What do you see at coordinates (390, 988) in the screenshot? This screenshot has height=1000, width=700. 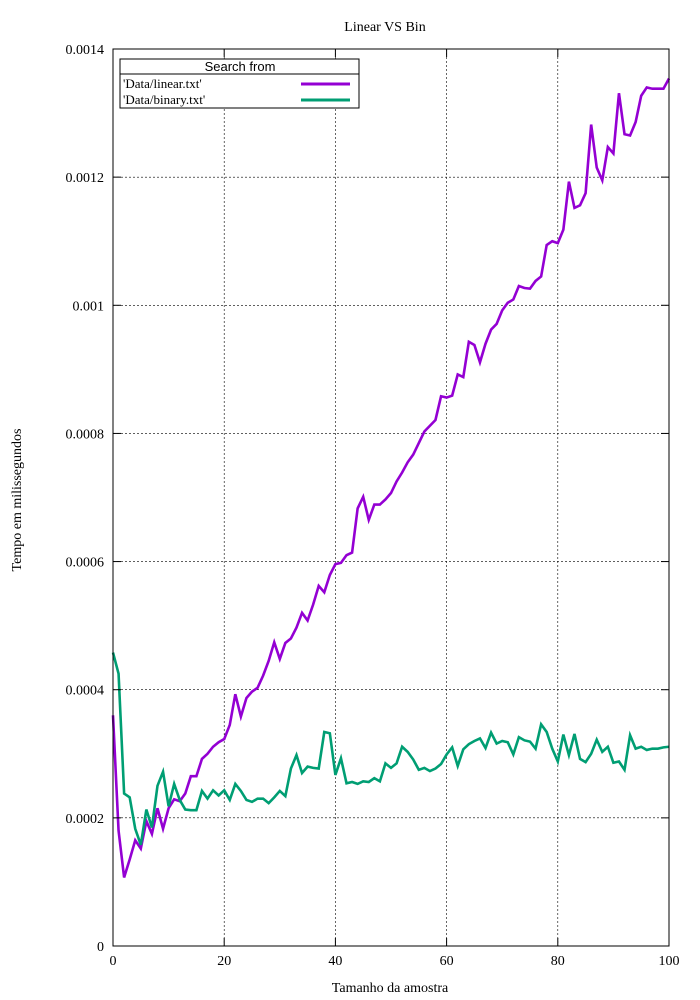 I see `x-axis-label: Tamanho da amostra` at bounding box center [390, 988].